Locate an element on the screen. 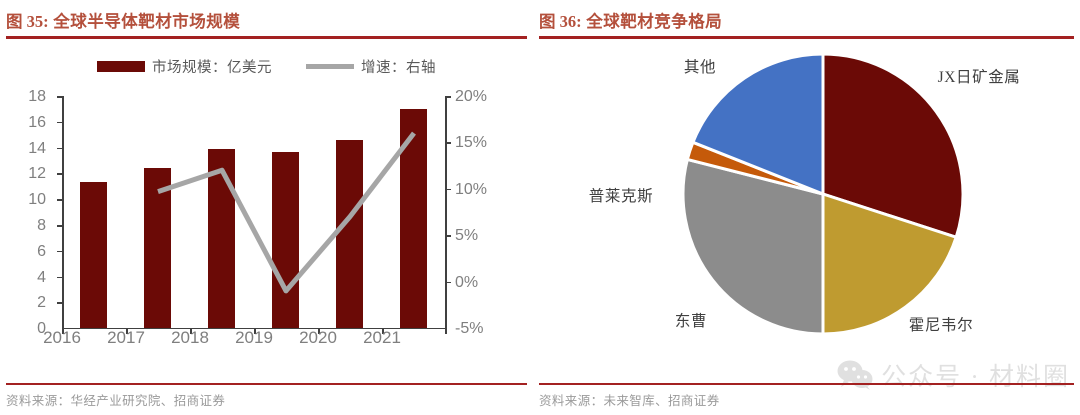 The width and height of the screenshot is (1080, 415). legend-item-market-size: 市场规模：亿美元 is located at coordinates (184, 66).